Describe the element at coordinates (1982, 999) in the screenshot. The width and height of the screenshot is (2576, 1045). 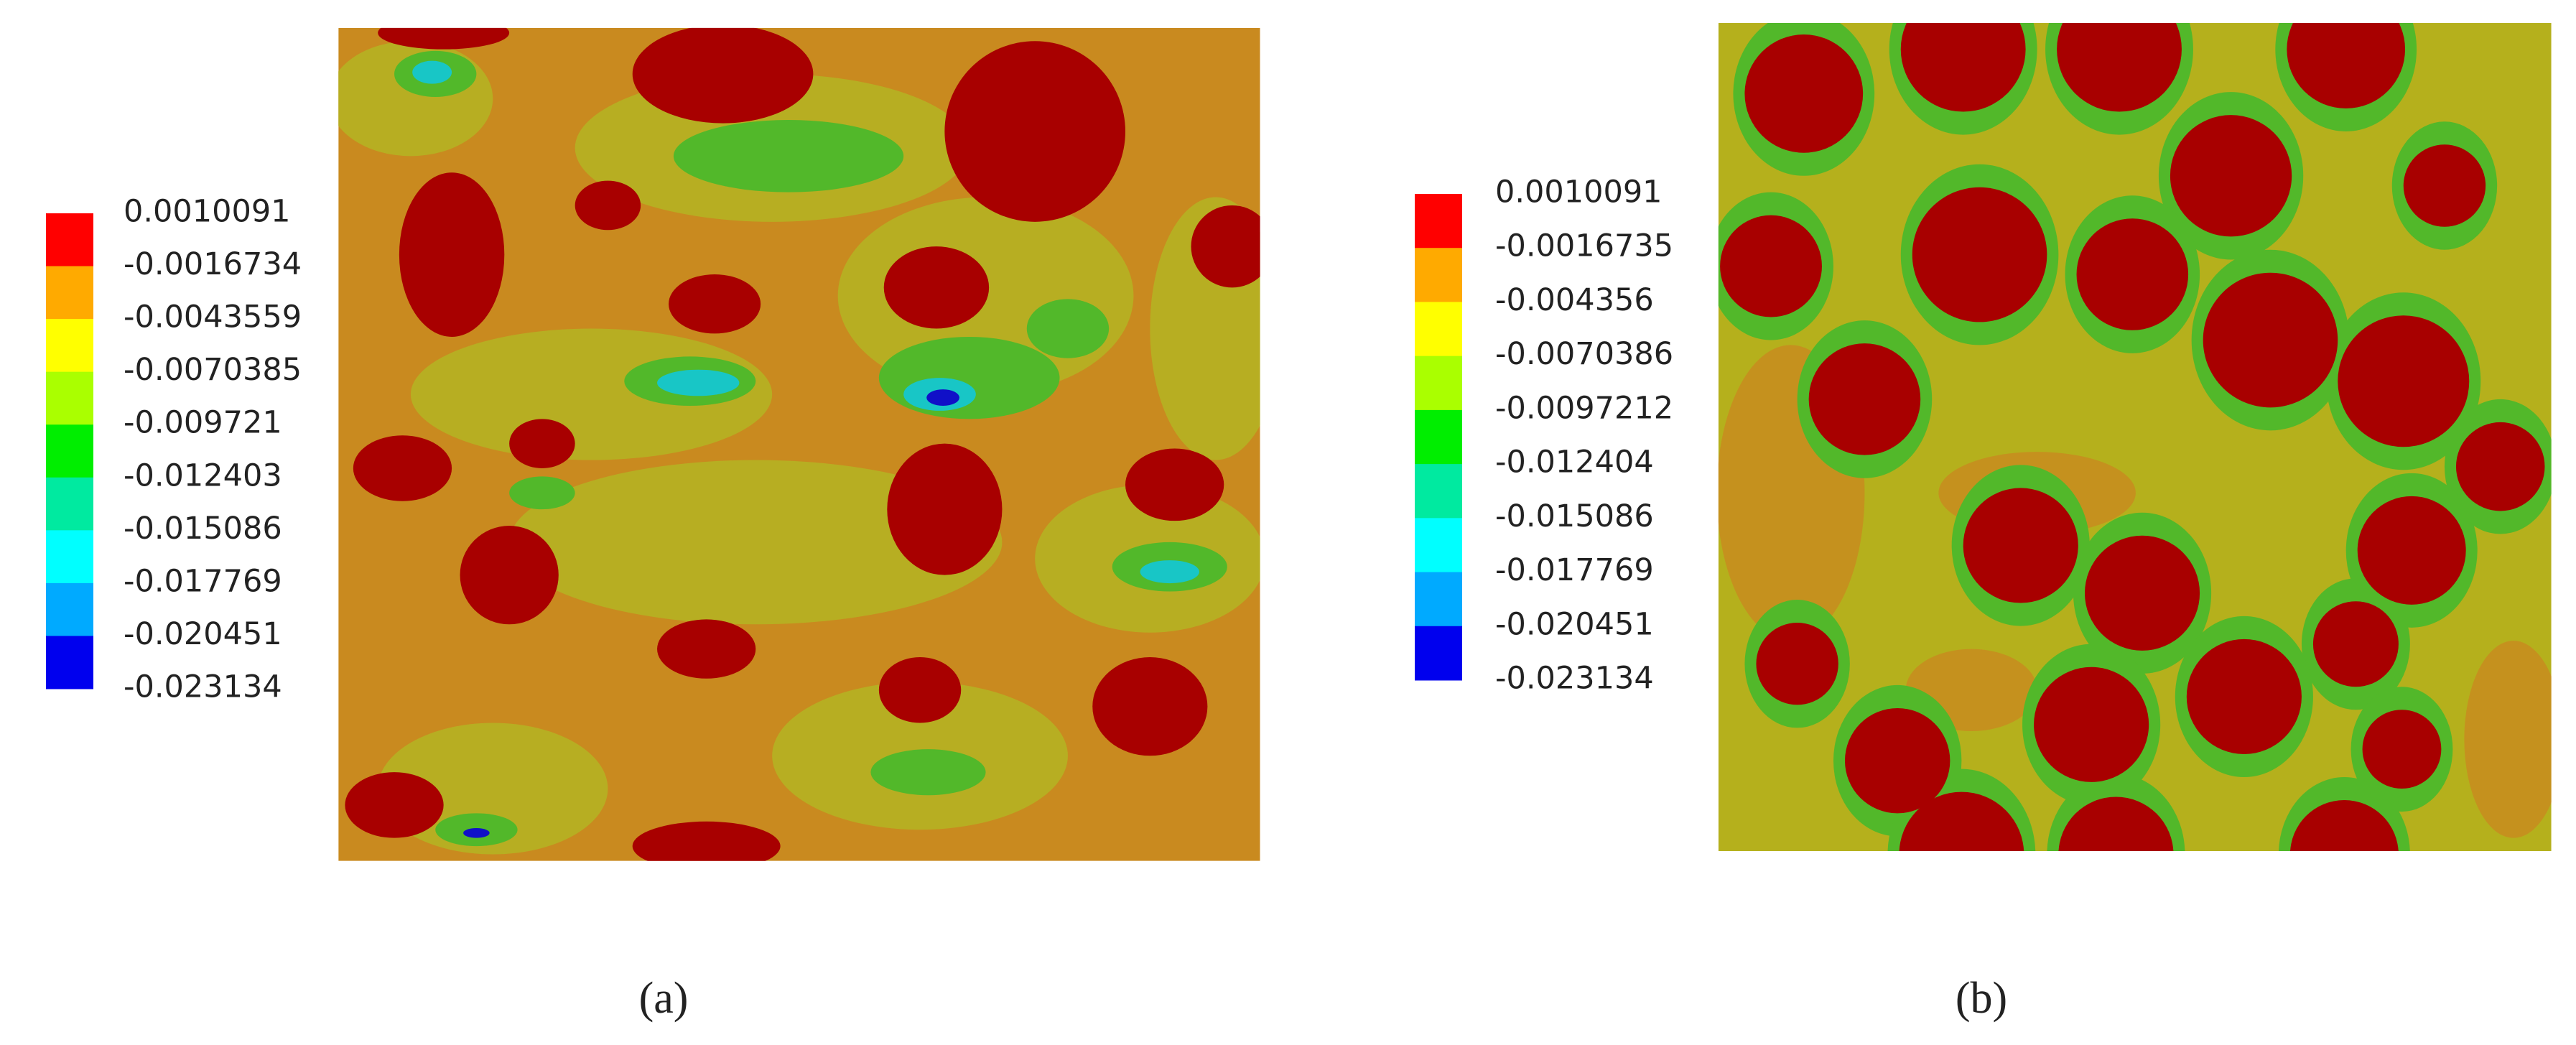
I see `panel-label: (b)` at that location.